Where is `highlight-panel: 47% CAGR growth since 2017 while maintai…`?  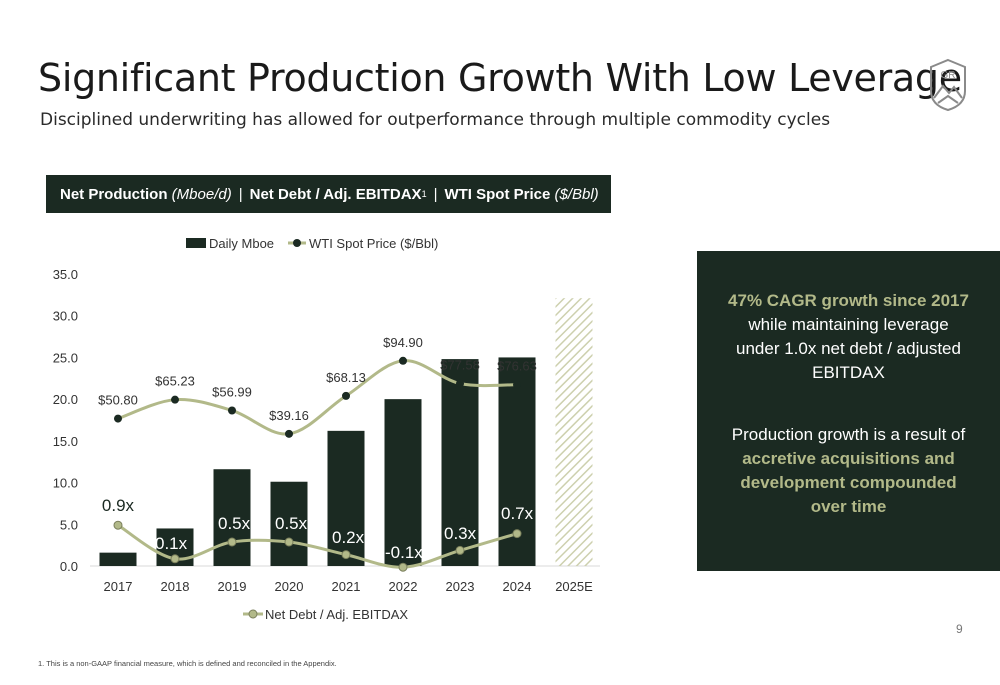 highlight-panel: 47% CAGR growth since 2017 while maintai… is located at coordinates (848, 411).